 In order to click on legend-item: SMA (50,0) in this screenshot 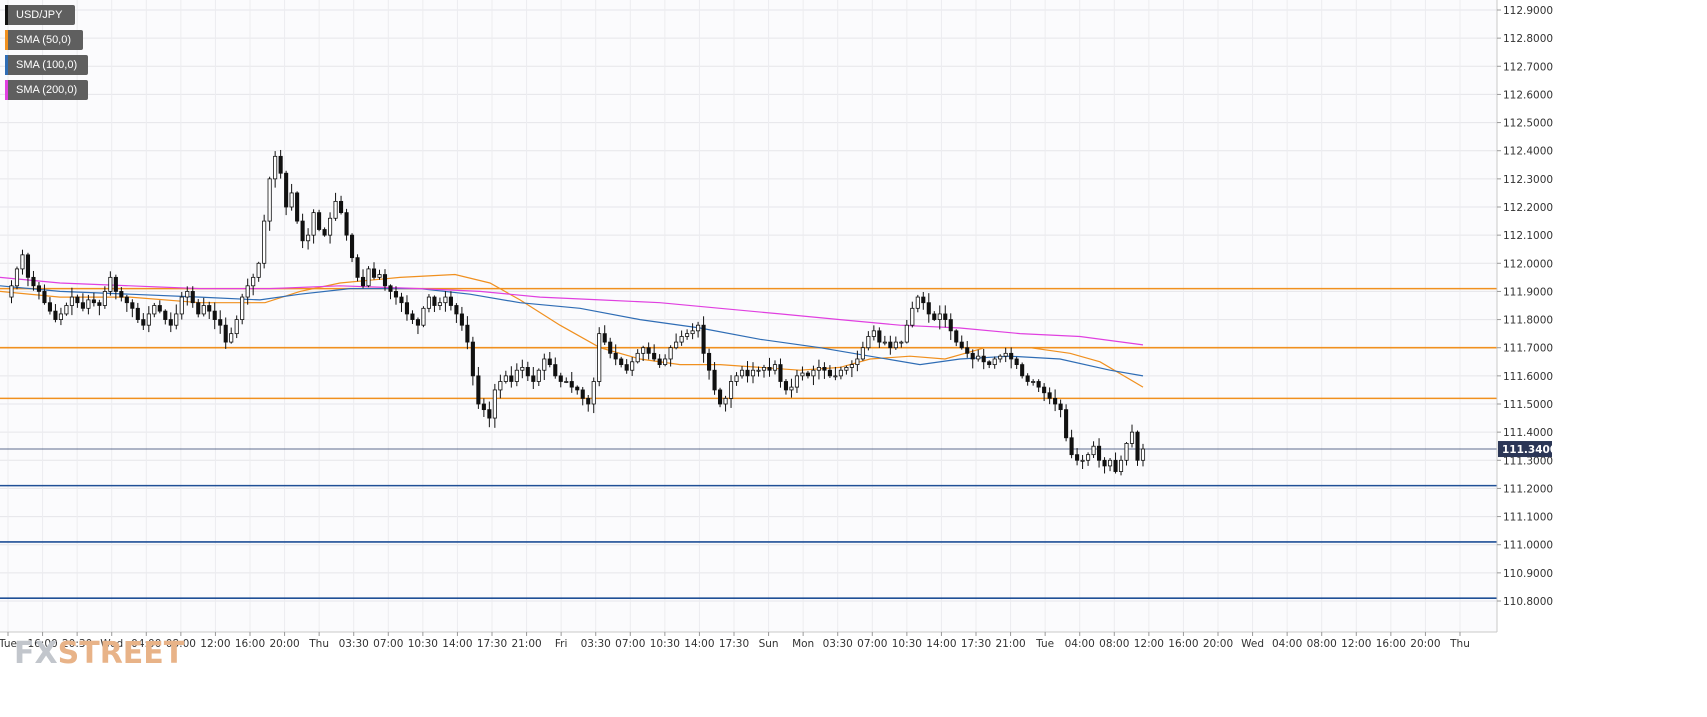, I will do `click(44, 40)`.